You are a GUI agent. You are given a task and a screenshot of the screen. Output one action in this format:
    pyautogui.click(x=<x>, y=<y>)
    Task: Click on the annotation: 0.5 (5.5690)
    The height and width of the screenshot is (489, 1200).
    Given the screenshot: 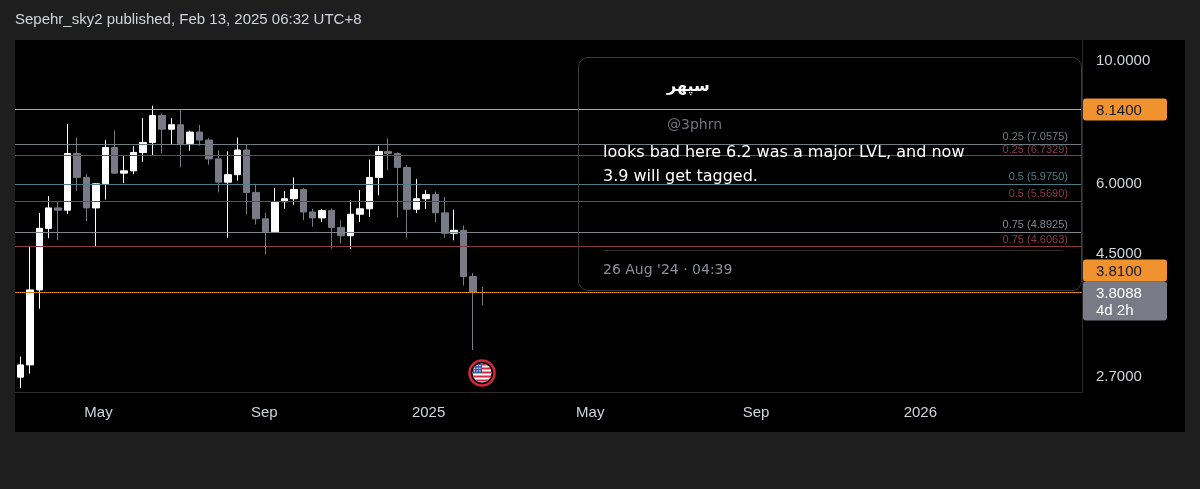 What is the action you would take?
    pyautogui.click(x=1038, y=192)
    